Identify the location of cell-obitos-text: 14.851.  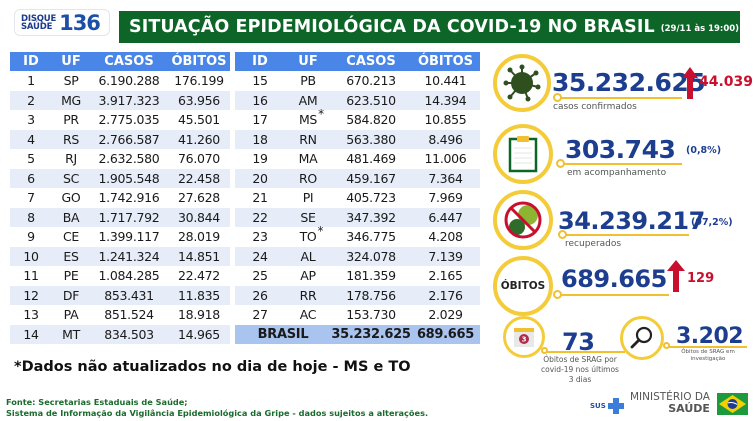
(199, 256).